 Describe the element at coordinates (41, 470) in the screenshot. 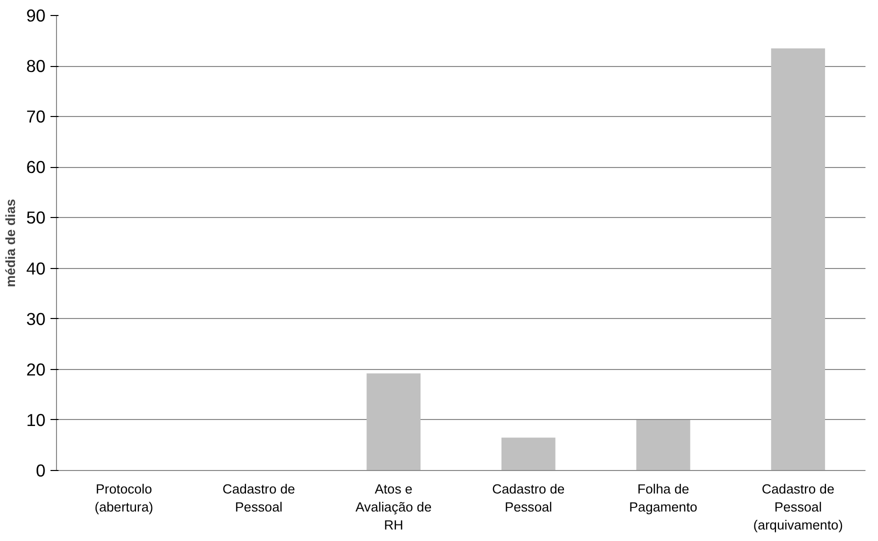

I see `y-tick-label: 0` at that location.